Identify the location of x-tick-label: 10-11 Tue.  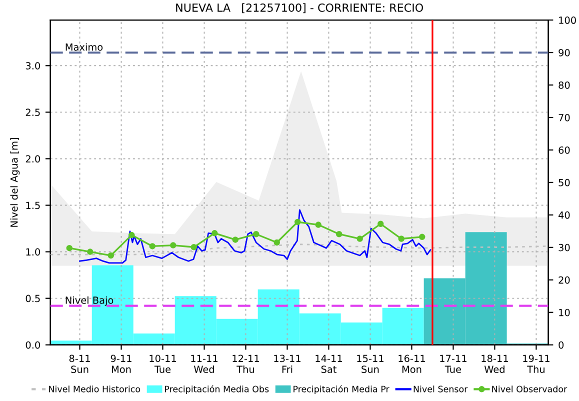
(163, 363).